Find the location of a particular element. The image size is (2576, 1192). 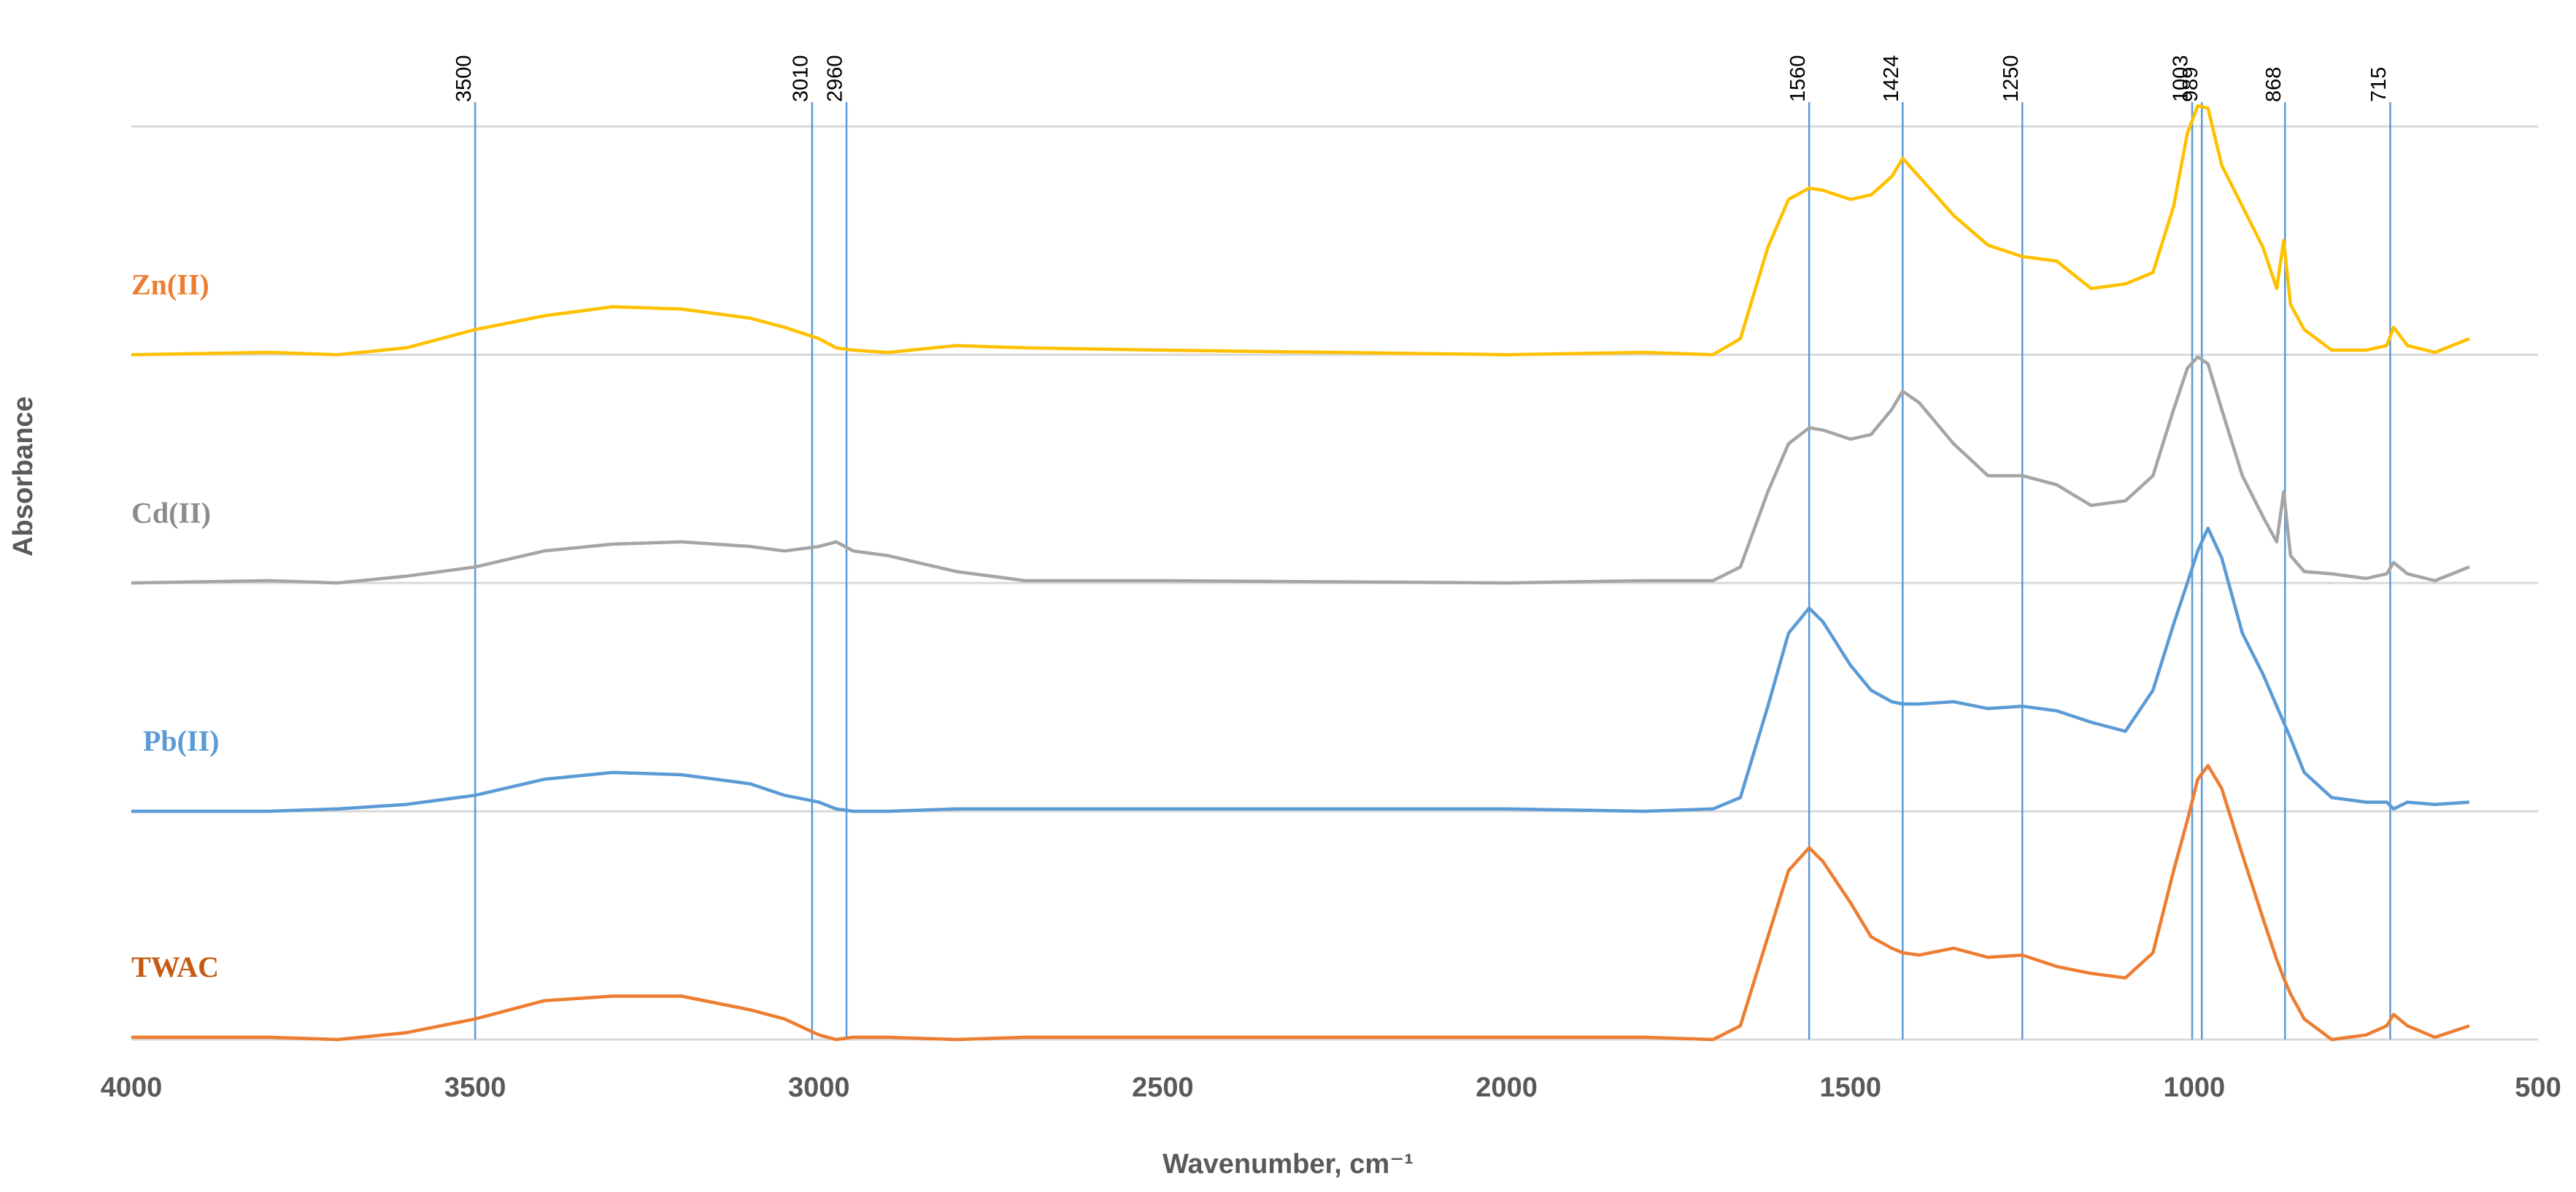

y-axis-title: Absorbance is located at coordinates (24, 477).